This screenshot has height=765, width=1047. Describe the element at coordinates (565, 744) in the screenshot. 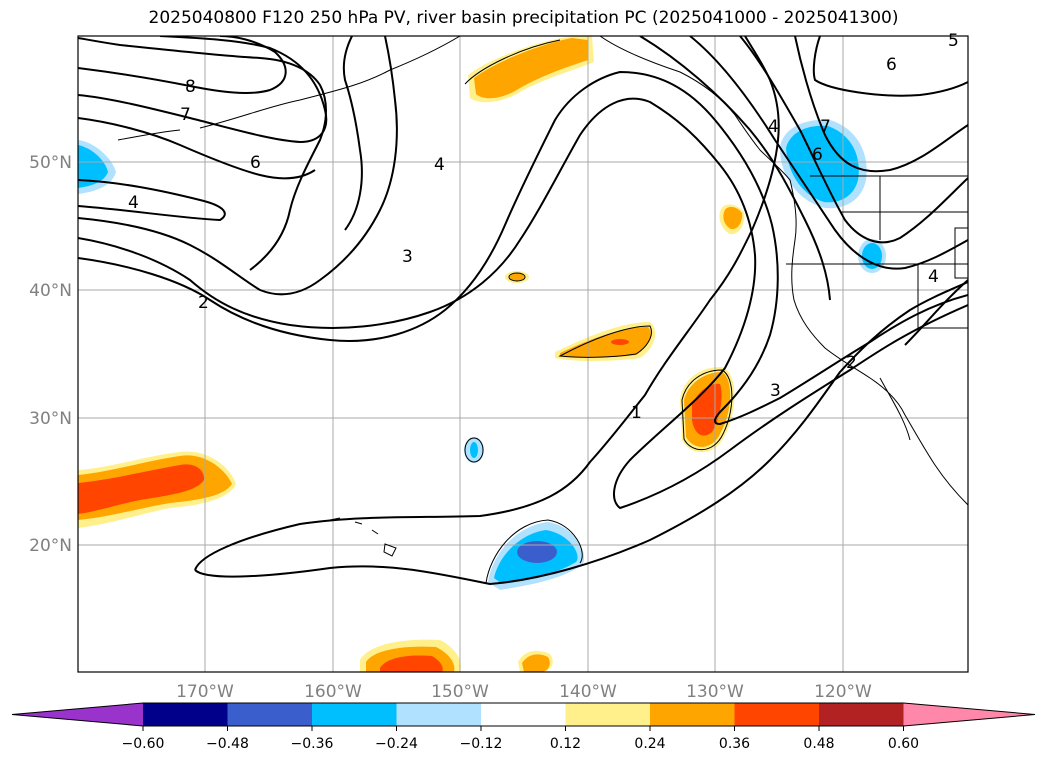

I see `colorbar-tick-label: 0.12` at that location.